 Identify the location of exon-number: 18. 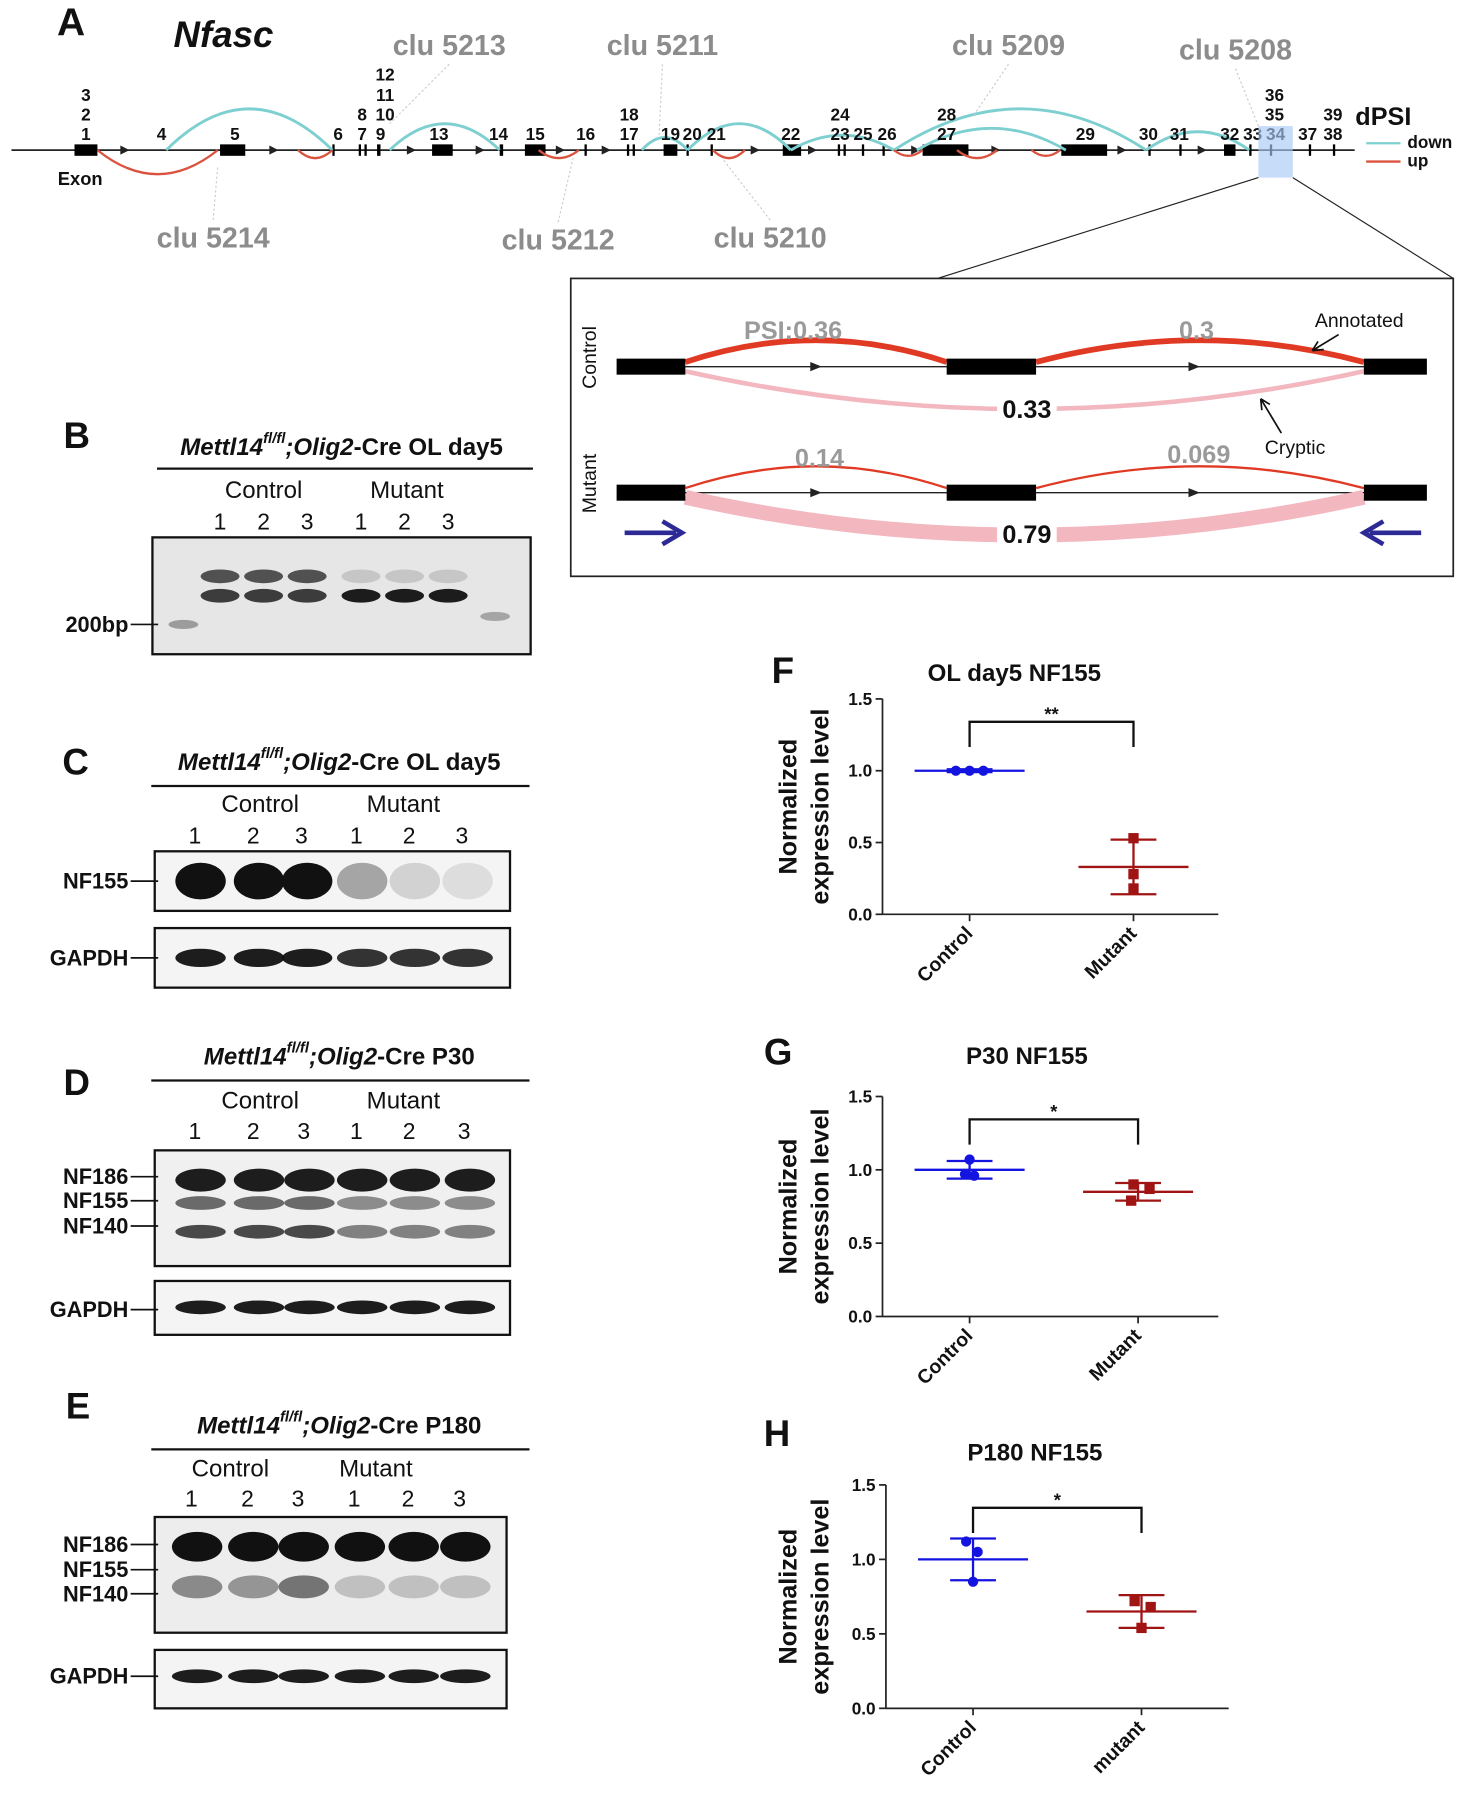
(630, 115).